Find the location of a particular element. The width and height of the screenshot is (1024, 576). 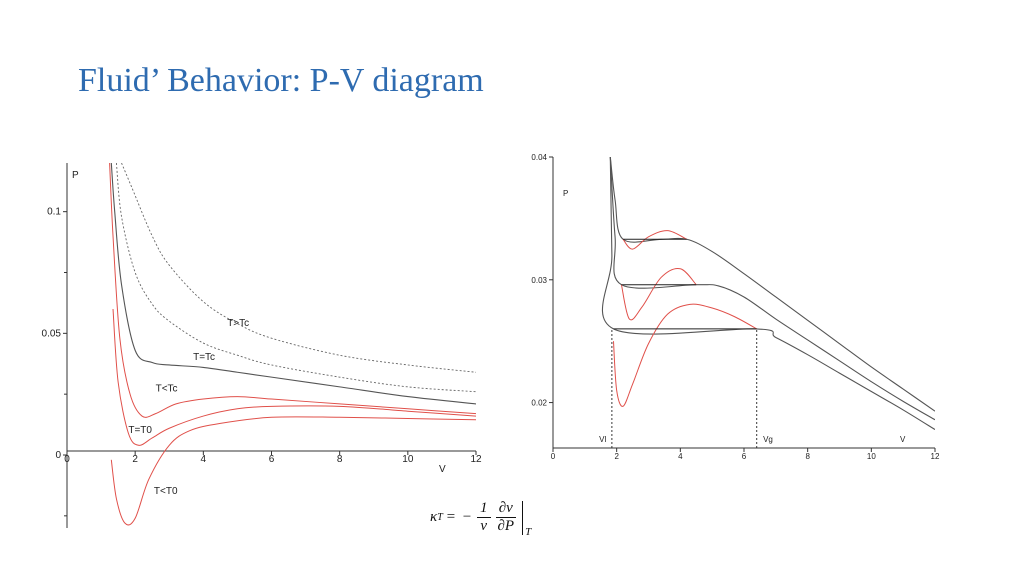

left-x-tick-label: 8 is located at coordinates (340, 459).